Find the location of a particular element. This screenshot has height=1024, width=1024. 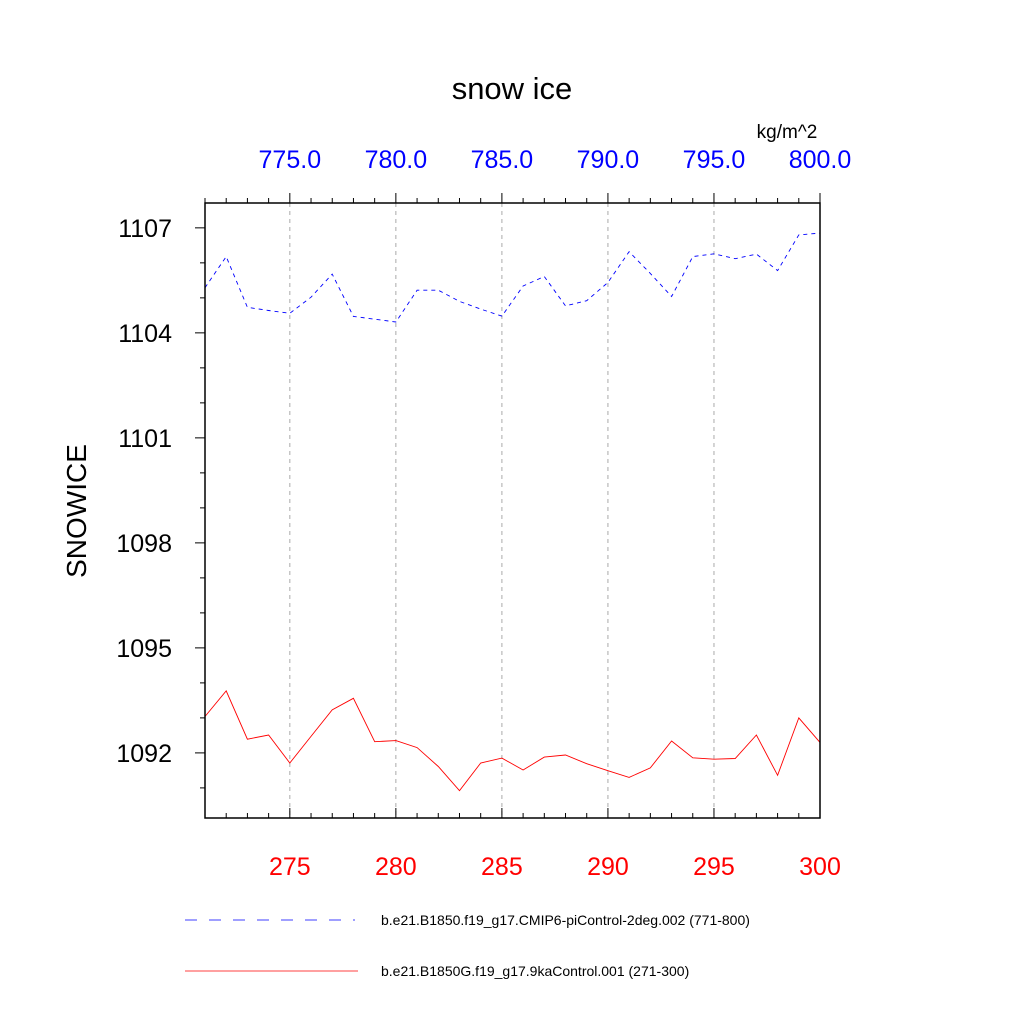

x-top-tick-label: 775.0 is located at coordinates (290, 160).